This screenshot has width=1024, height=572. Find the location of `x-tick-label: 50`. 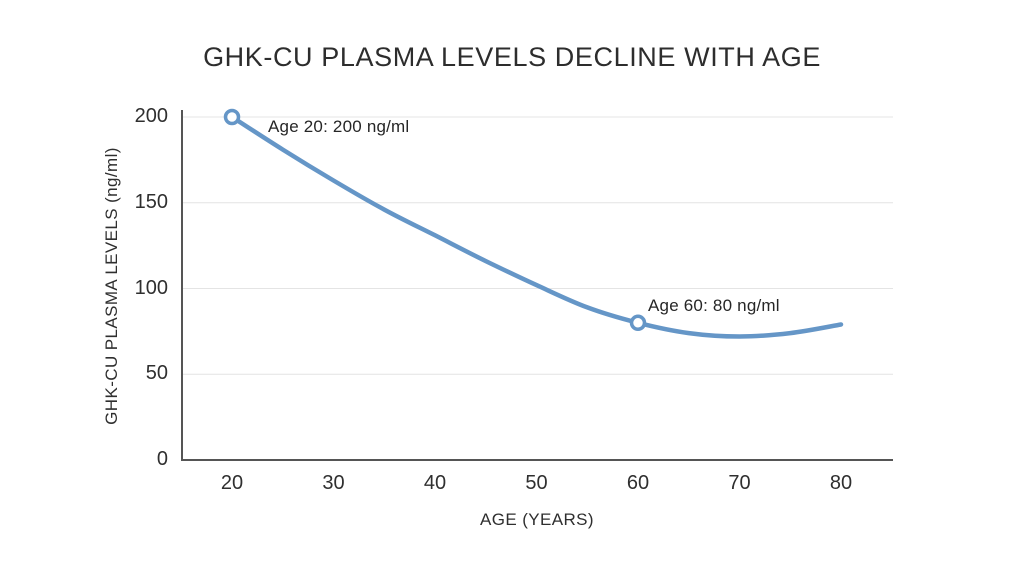

x-tick-label: 50 is located at coordinates (536, 483).